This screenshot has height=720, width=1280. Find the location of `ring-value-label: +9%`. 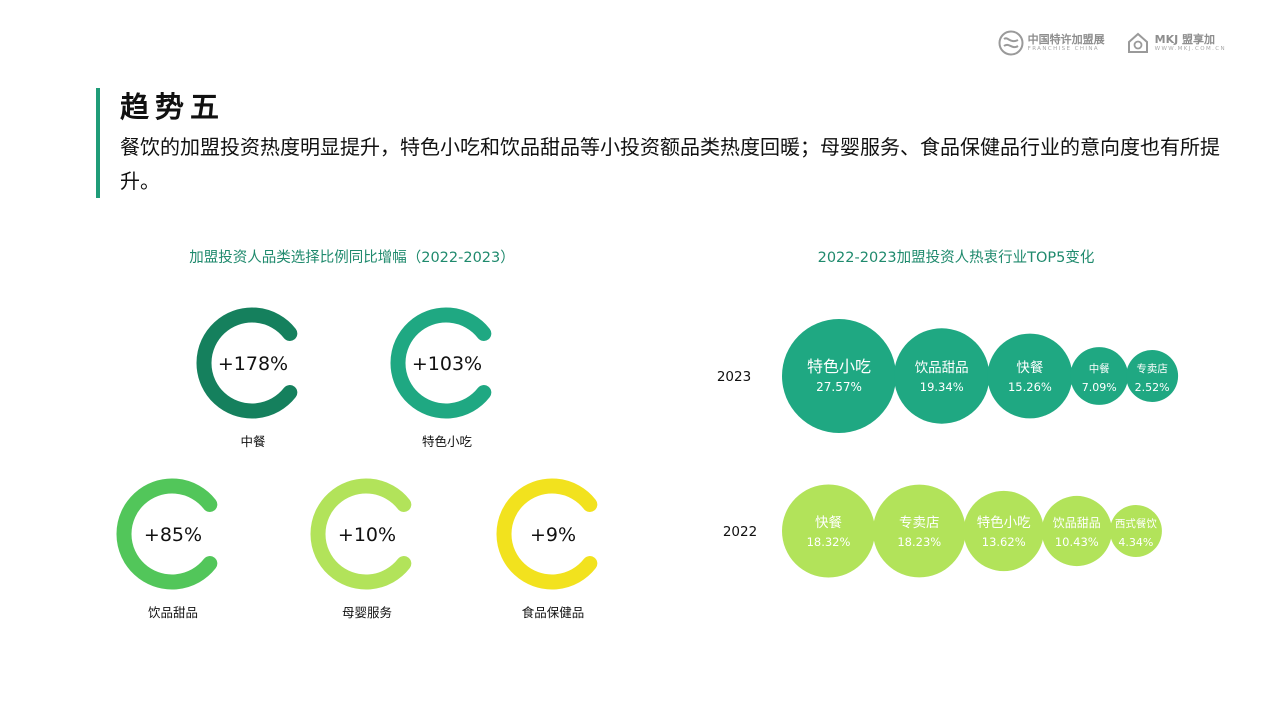

ring-value-label: +9% is located at coordinates (553, 535).